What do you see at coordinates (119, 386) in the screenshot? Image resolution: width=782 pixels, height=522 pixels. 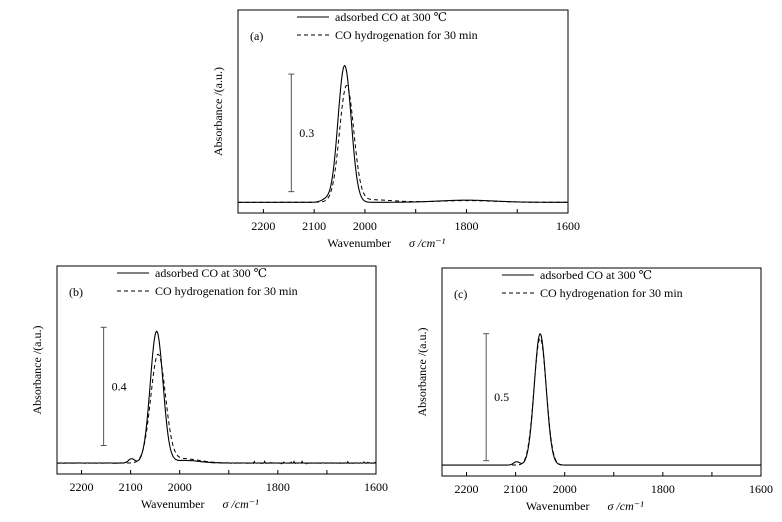 I see `scale-bar-label-b: 0.4` at bounding box center [119, 386].